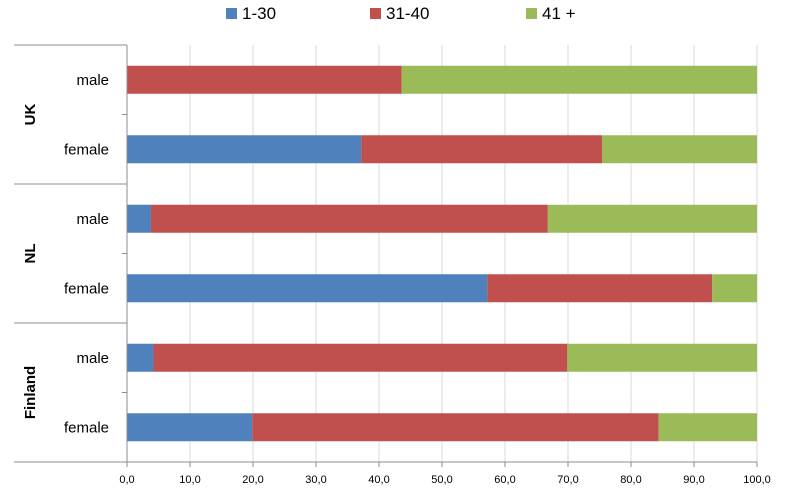 This screenshot has height=491, width=797. I want to click on group-label-finland: Finland, so click(30, 392).